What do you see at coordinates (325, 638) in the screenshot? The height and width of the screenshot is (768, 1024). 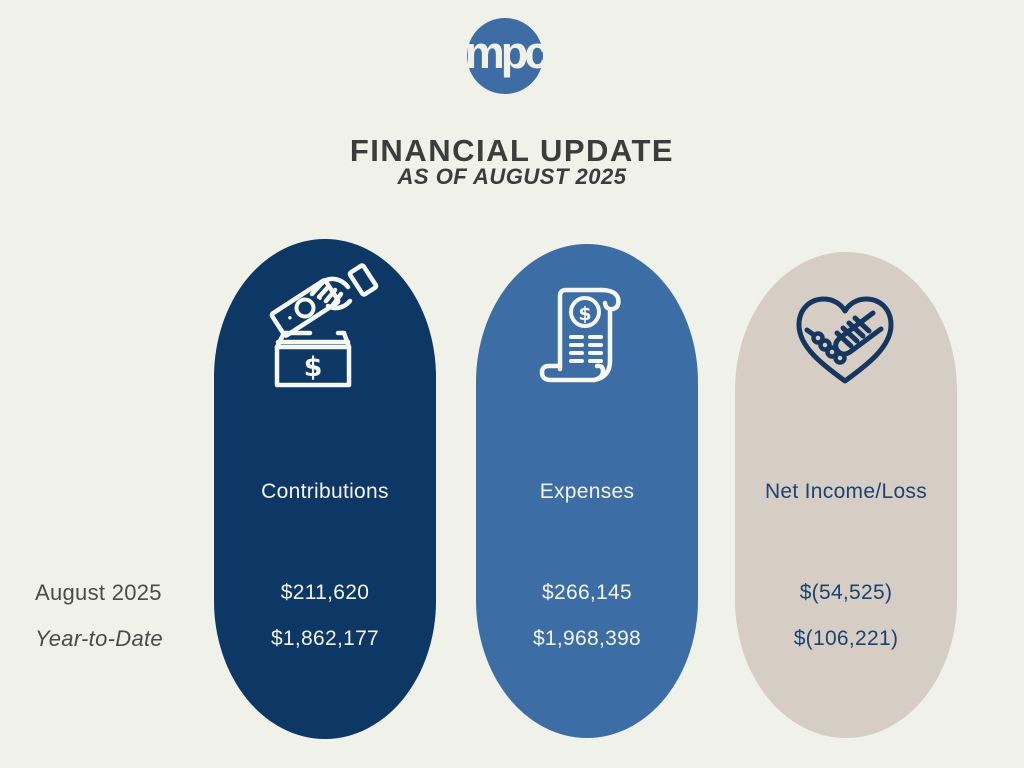 I see `contributions-ytd-value: $1,862,177` at bounding box center [325, 638].